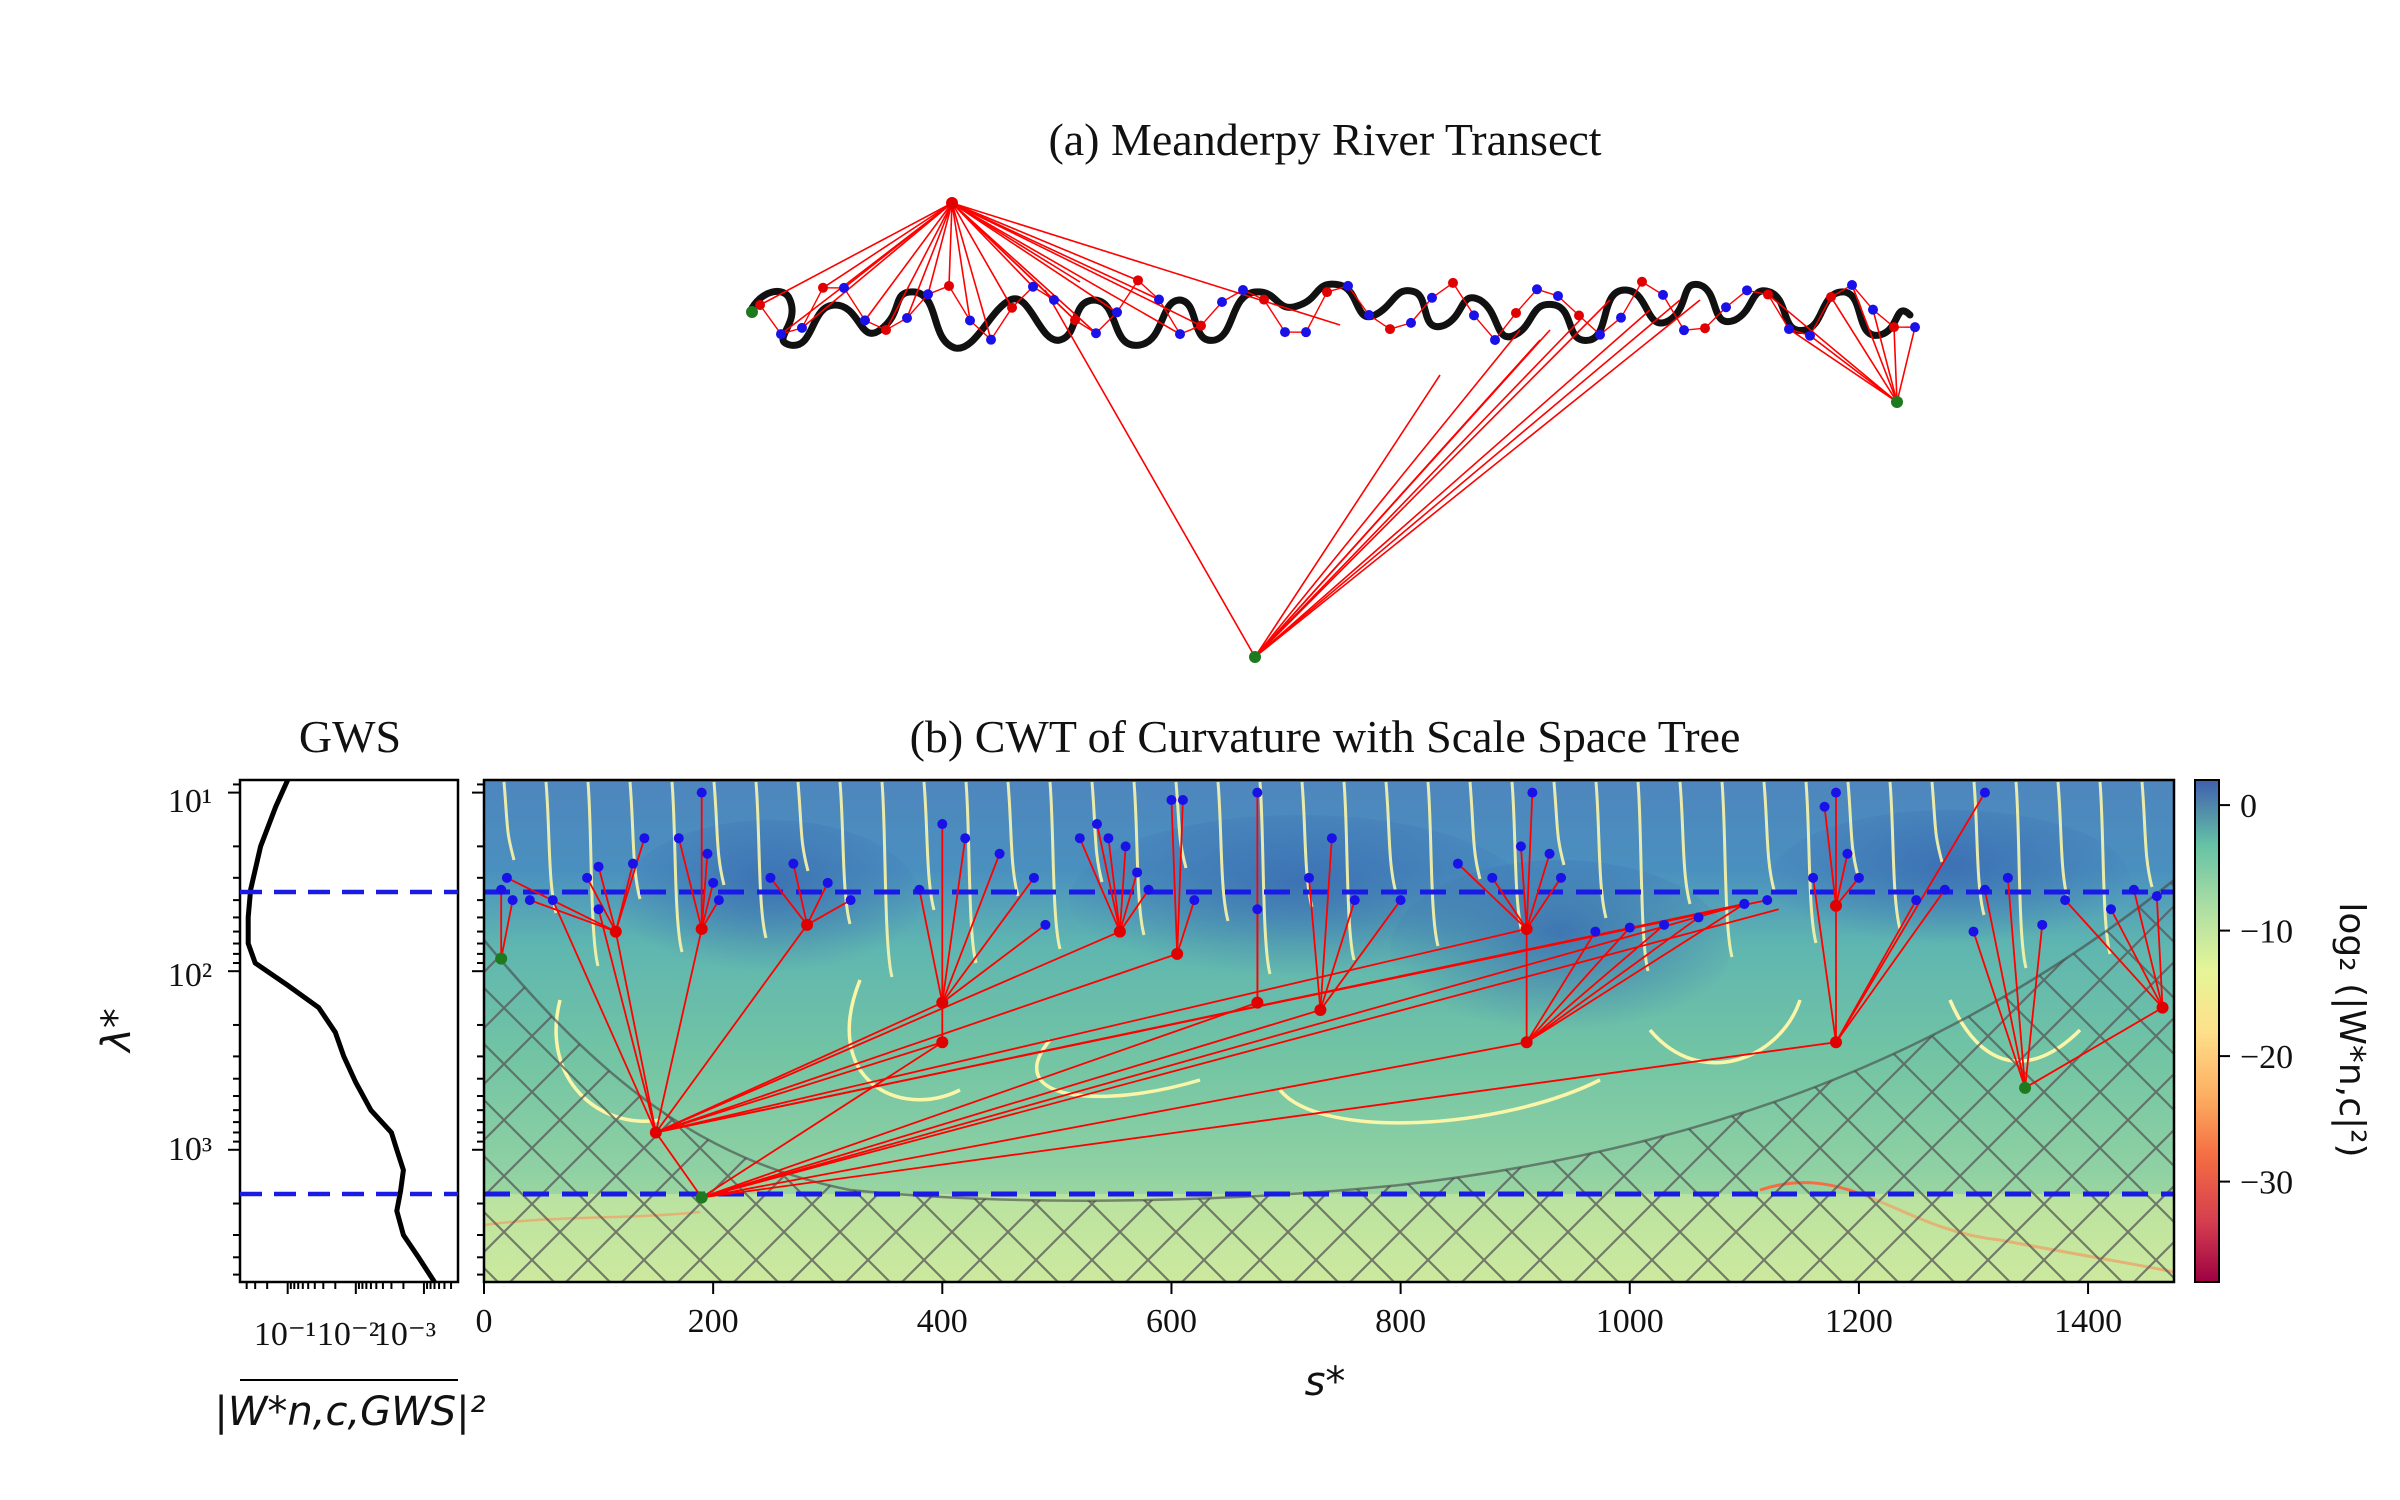 This screenshot has height=1500, width=2400. I want to click on s-axis-ticks: 0 200 400 600 800 1000 1200 1400, so click(1299, 1311).